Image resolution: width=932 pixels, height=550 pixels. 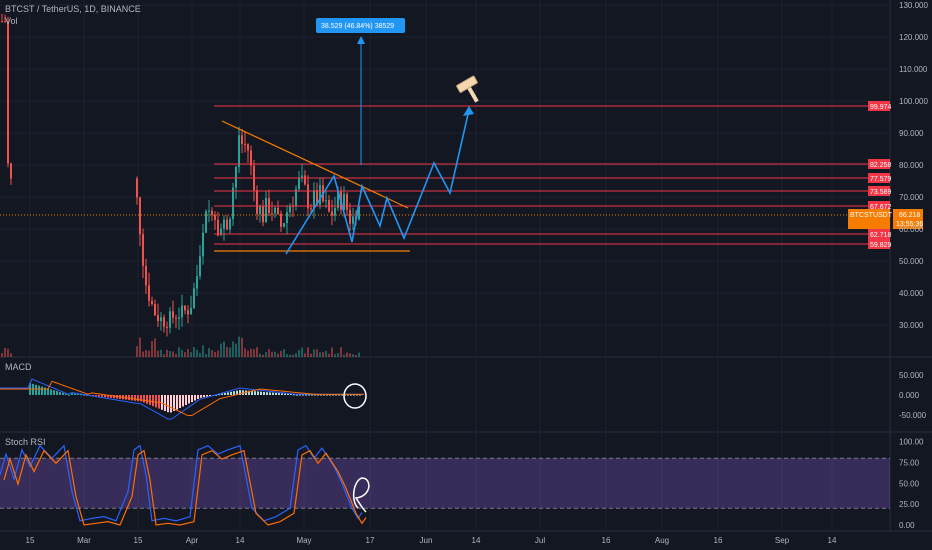 What do you see at coordinates (832, 540) in the screenshot?
I see `time-tick-label: 14` at bounding box center [832, 540].